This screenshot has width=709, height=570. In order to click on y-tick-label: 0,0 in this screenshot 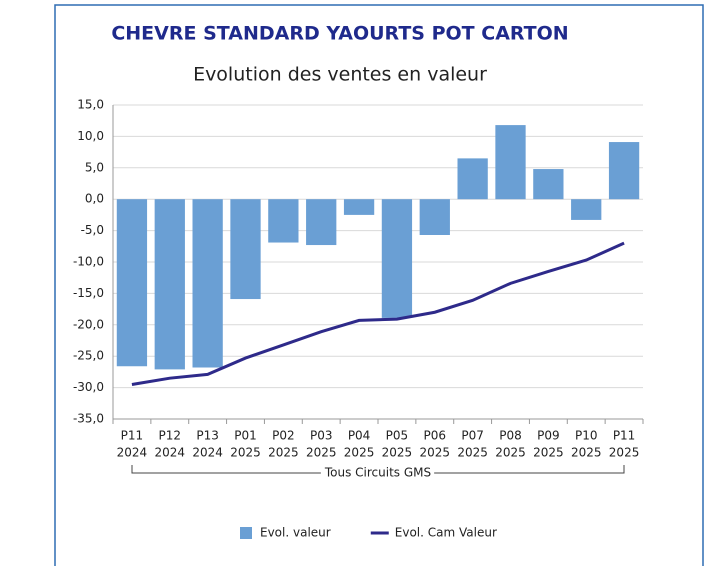, I will do `click(94, 199)`.